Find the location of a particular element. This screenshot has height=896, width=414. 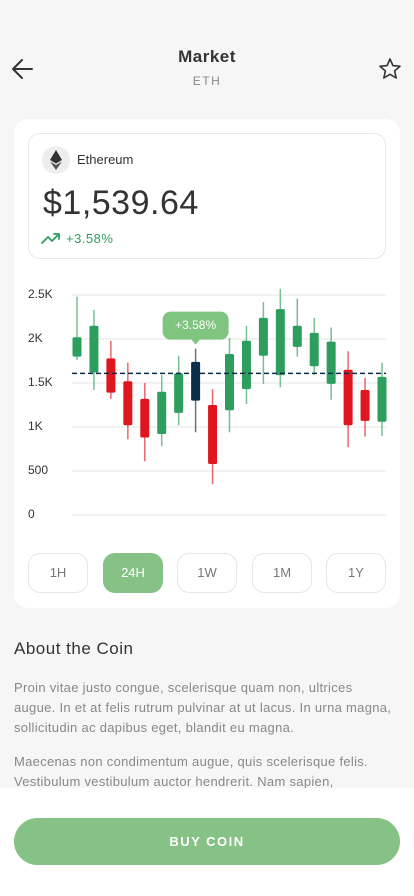

tooltip-label: +3.58% is located at coordinates (195, 325).